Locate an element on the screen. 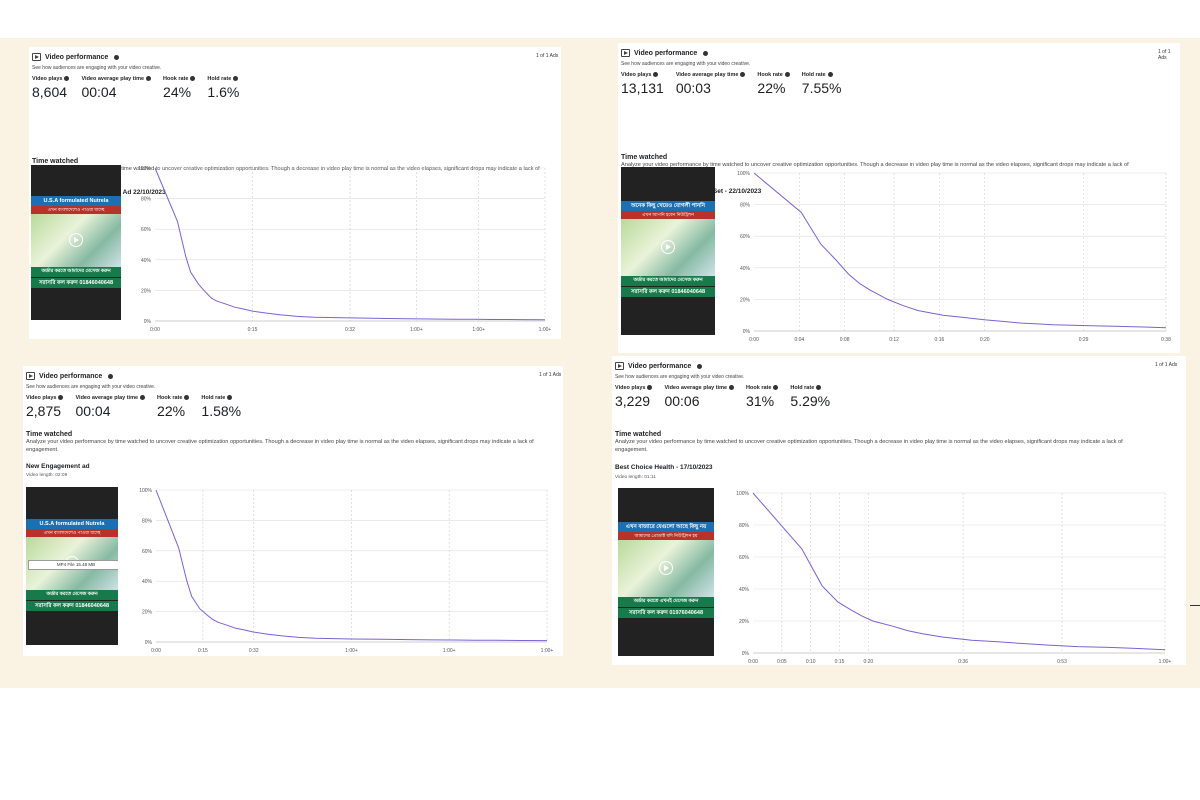  thumb-phone: সরাসরি কল করুন 01976040648 is located at coordinates (666, 613).